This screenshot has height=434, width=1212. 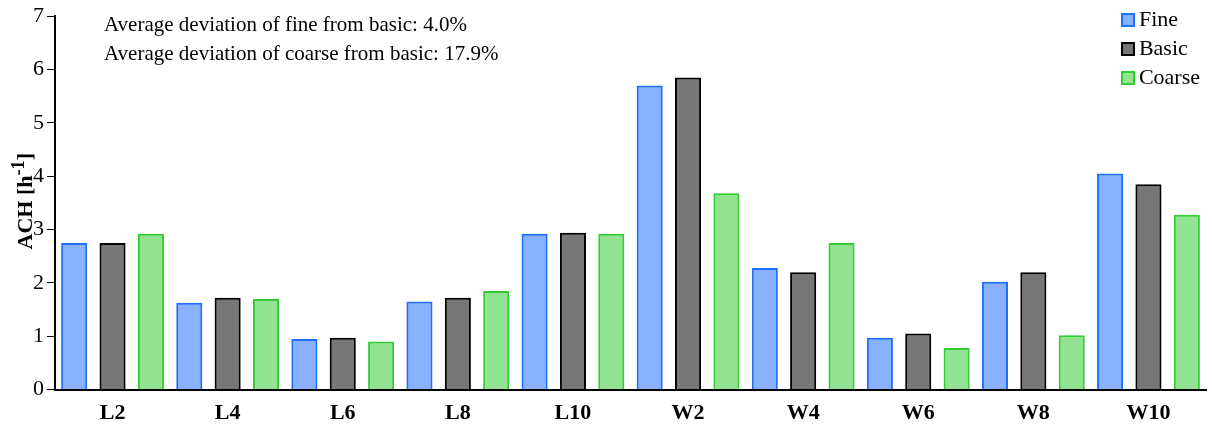 I want to click on x-tick-label: L2, so click(x=112, y=412).